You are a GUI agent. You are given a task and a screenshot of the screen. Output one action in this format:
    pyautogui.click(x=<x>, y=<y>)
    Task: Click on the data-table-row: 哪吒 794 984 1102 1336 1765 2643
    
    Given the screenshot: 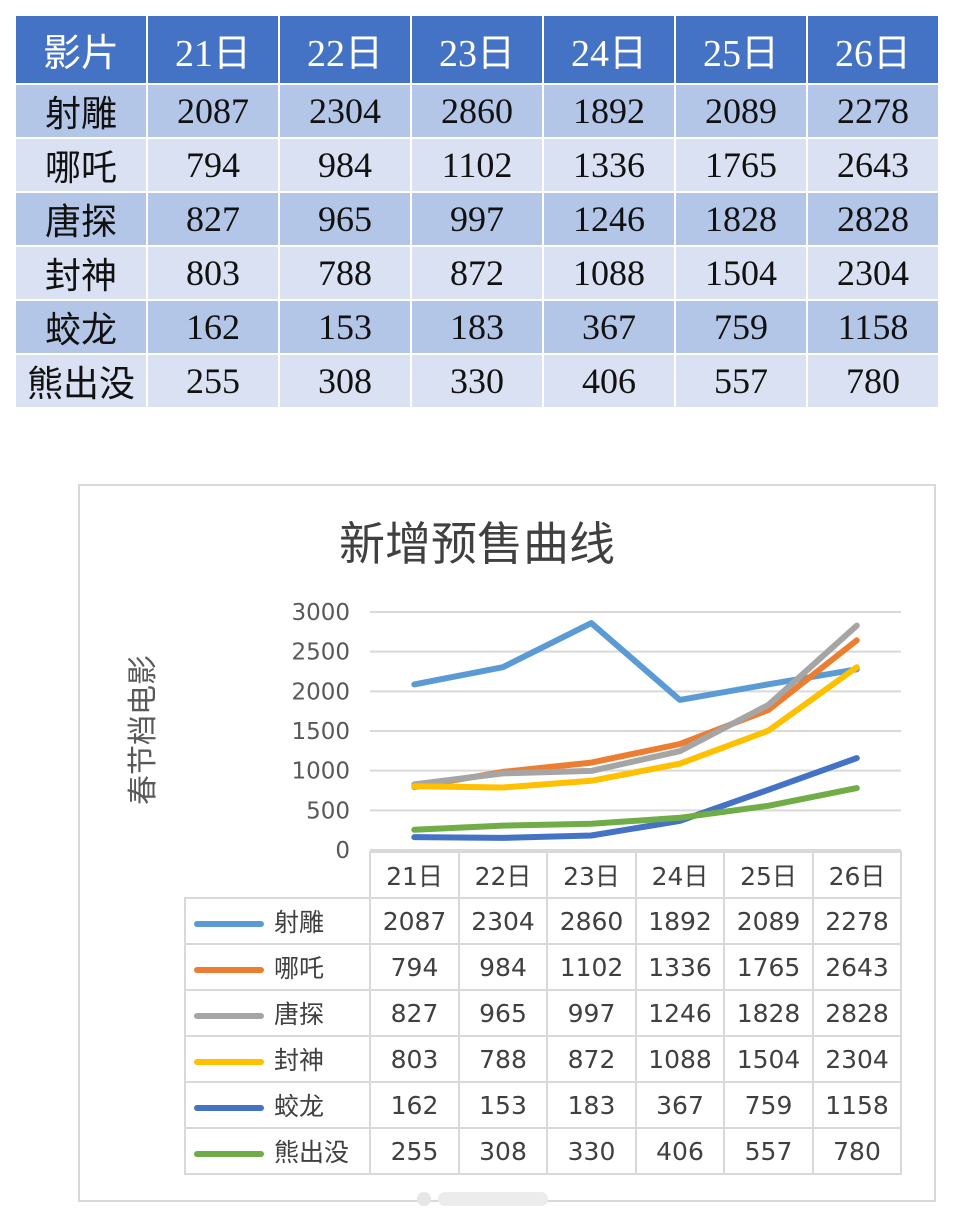 What is the action you would take?
    pyautogui.click(x=543, y=967)
    